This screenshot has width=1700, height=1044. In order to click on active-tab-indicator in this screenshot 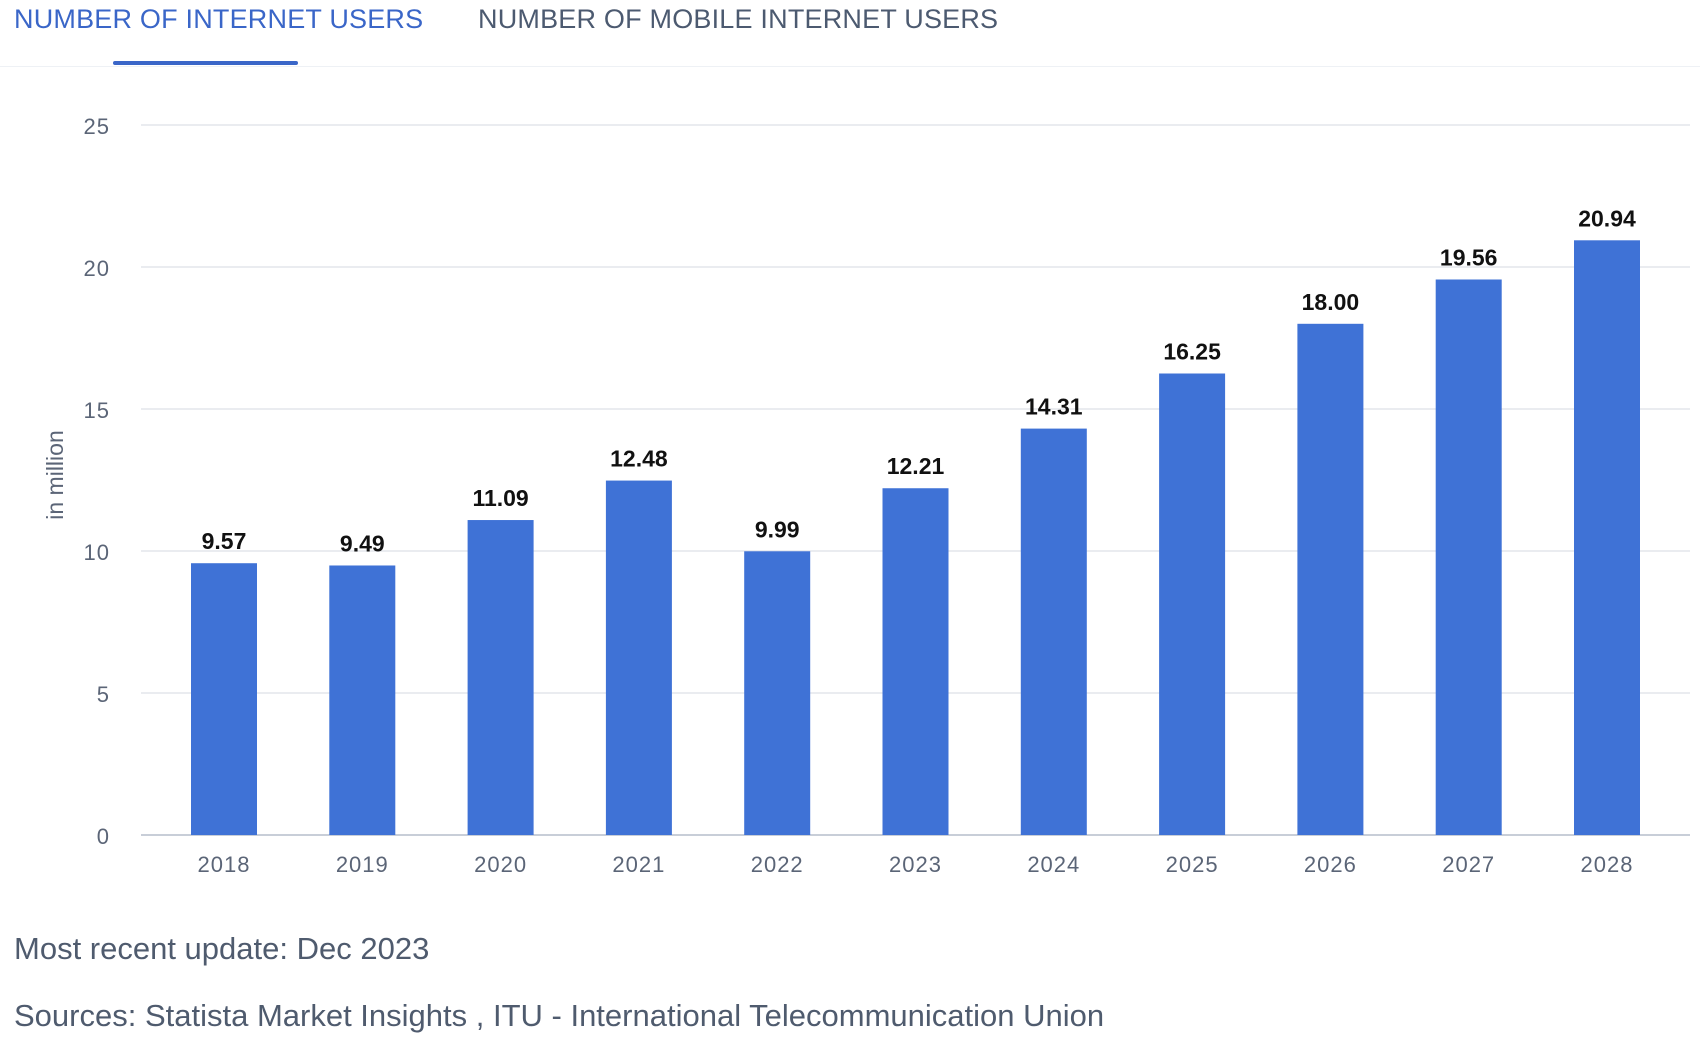, I will do `click(205, 63)`.